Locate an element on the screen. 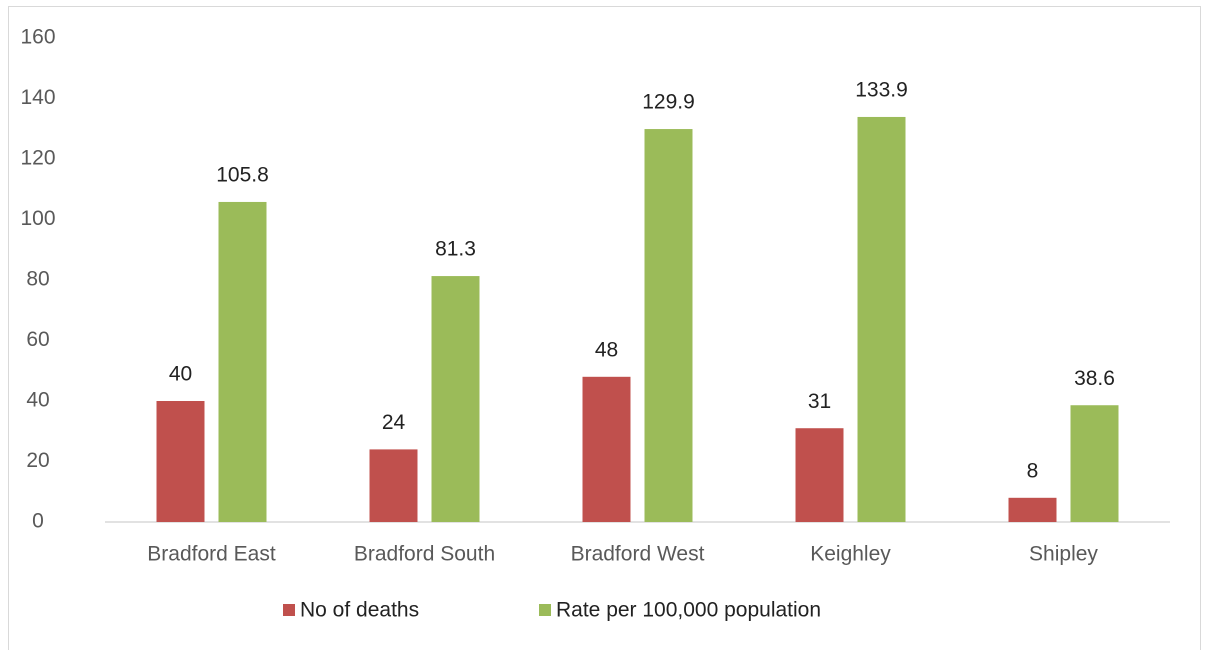  x-tick-label: Bradford East is located at coordinates (211, 554).